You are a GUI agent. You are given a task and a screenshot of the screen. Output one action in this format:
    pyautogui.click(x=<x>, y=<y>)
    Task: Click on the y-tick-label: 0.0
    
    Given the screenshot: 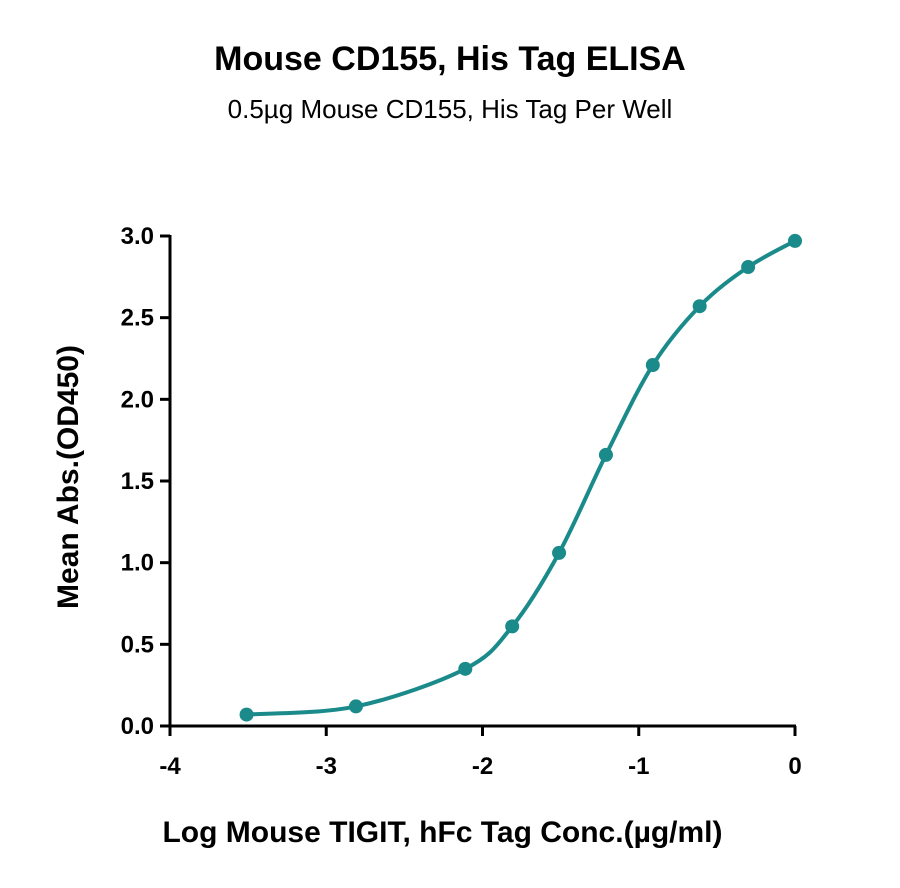 What is the action you would take?
    pyautogui.click(x=137, y=726)
    